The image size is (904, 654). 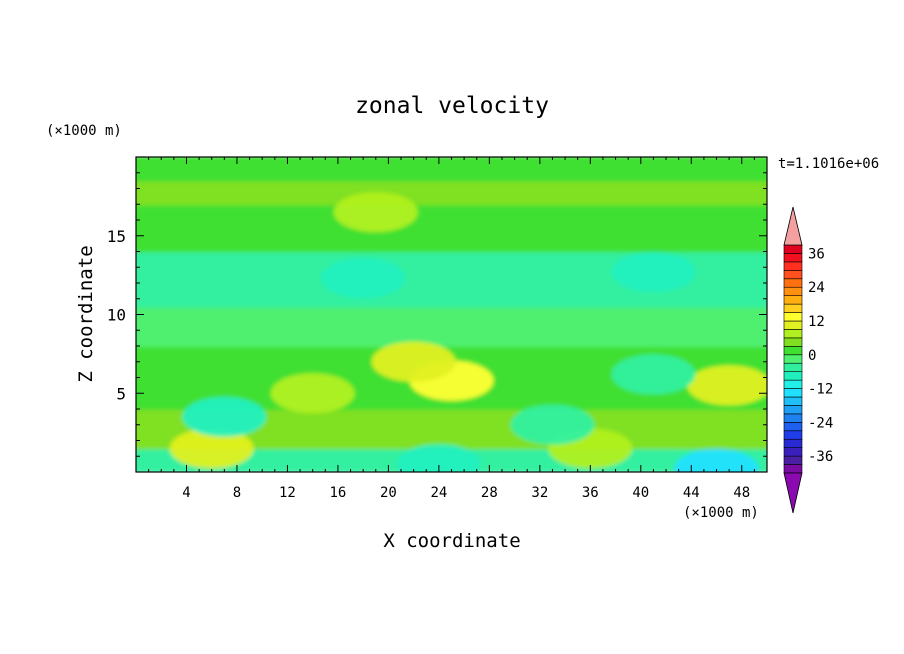 What do you see at coordinates (820, 390) in the screenshot?
I see `colorbar-label: -12` at bounding box center [820, 390].